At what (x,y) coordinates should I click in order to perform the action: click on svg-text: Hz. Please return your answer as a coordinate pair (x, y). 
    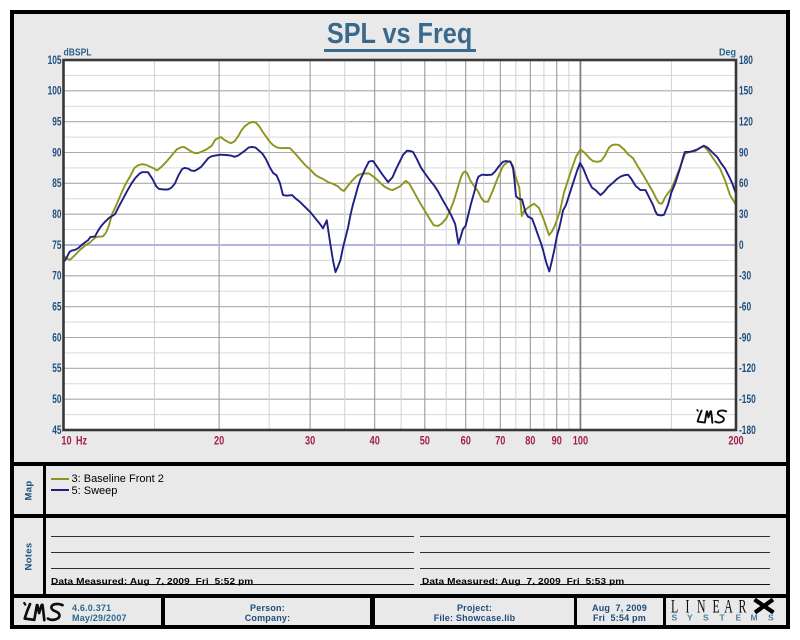
    Looking at the image, I should click on (81, 442).